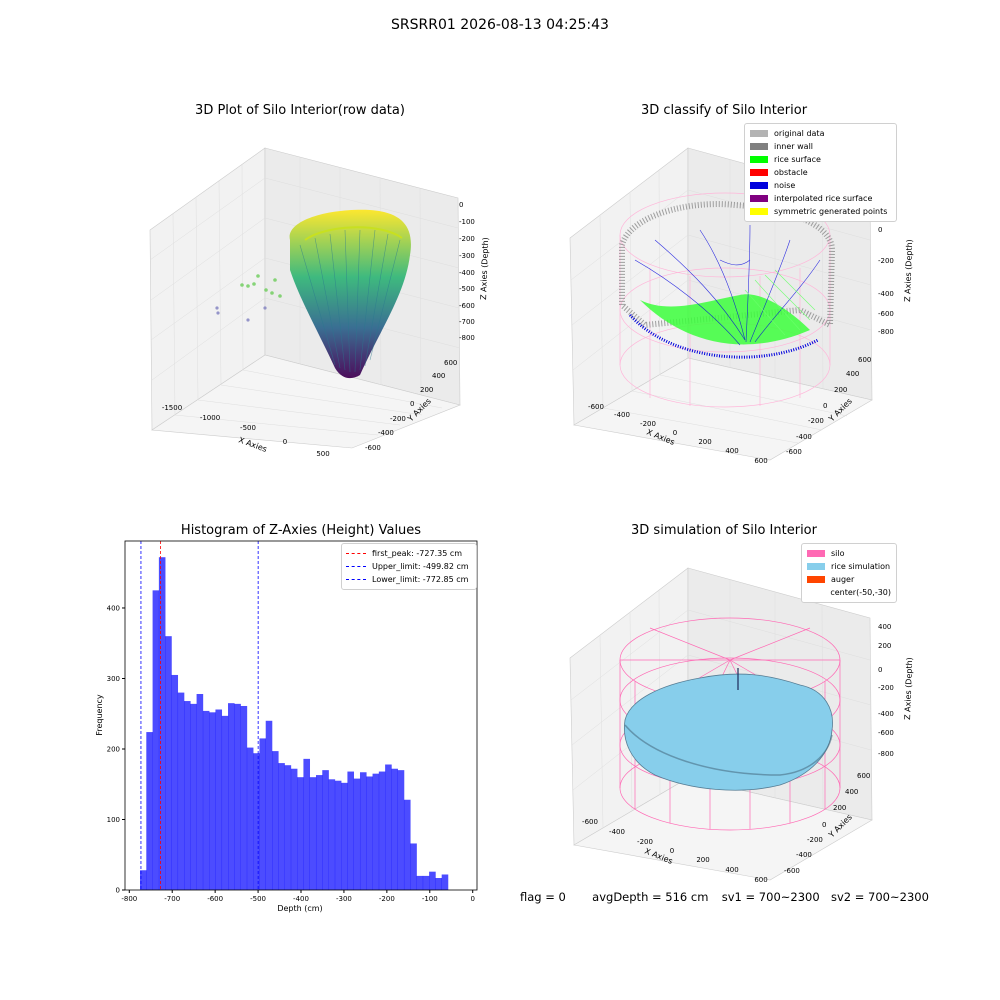 Image resolution: width=1000 pixels, height=1000 pixels. Describe the element at coordinates (420, 566) in the screenshot. I see `legend-label: Upper_limit: -499.82 cm` at that location.